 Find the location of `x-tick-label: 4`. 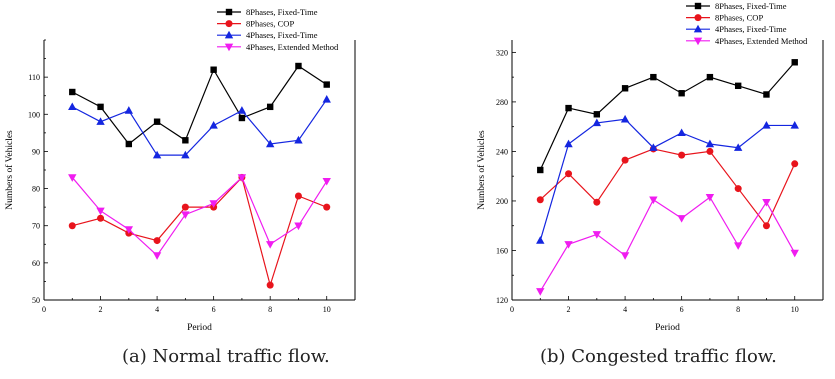

x-tick-label: 4 is located at coordinates (625, 309).